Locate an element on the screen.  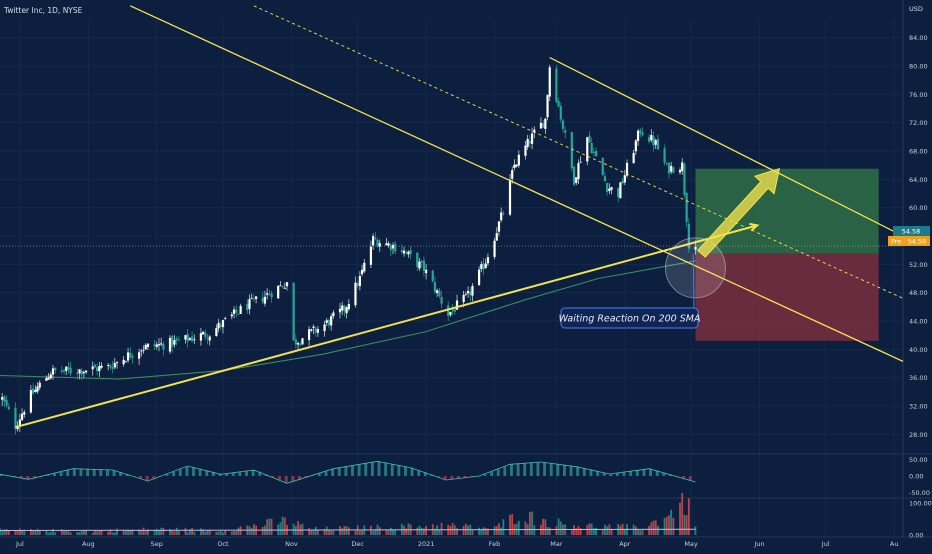
focus-circle is located at coordinates (695, 268).